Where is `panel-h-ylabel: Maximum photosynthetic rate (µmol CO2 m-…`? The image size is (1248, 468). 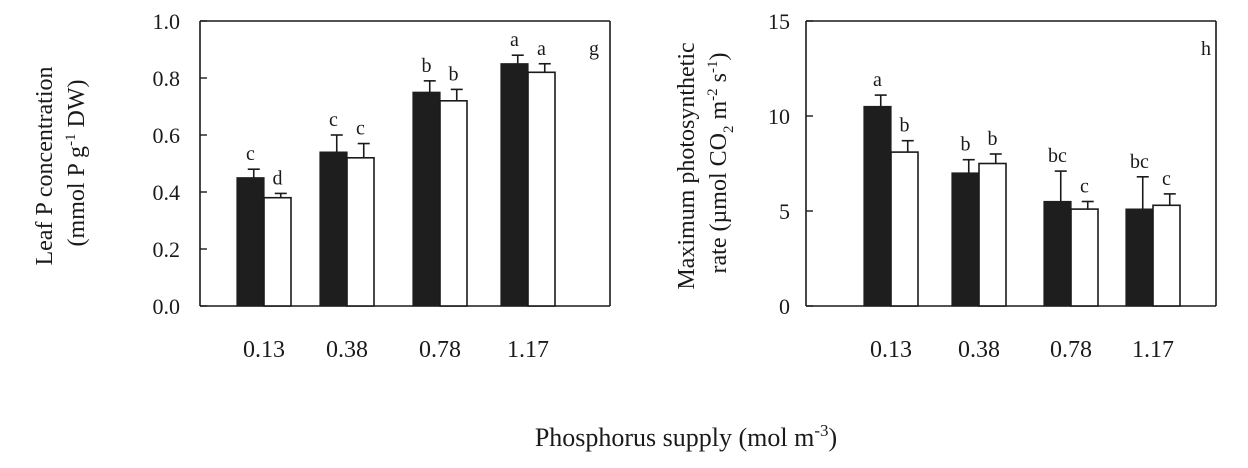 panel-h-ylabel: Maximum photosynthetic rate (µmol CO2 m-… is located at coordinates (705, 162).